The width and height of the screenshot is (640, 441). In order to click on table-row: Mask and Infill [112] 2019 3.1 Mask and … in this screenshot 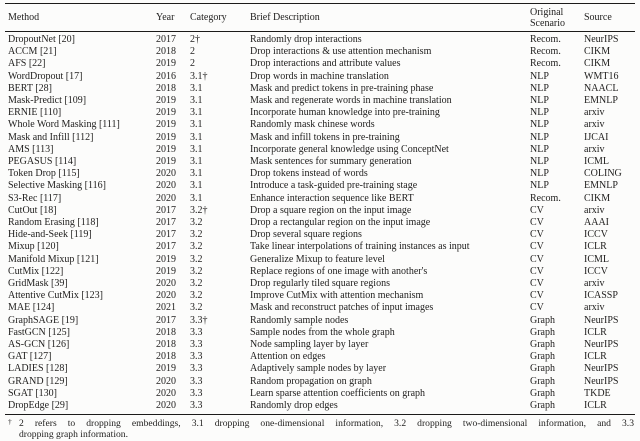, I will do `click(320, 138)`.